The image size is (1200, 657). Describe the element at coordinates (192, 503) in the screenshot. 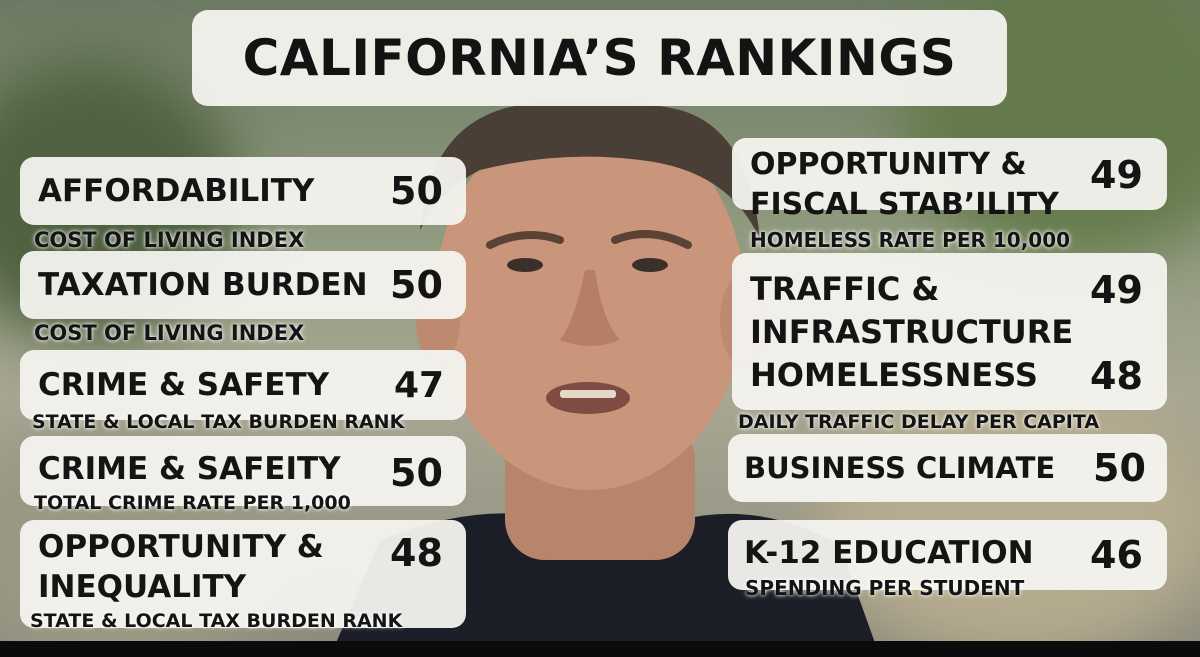

I see `ranking-metric: TOTAL CRIME RATE PER 1,000` at that location.